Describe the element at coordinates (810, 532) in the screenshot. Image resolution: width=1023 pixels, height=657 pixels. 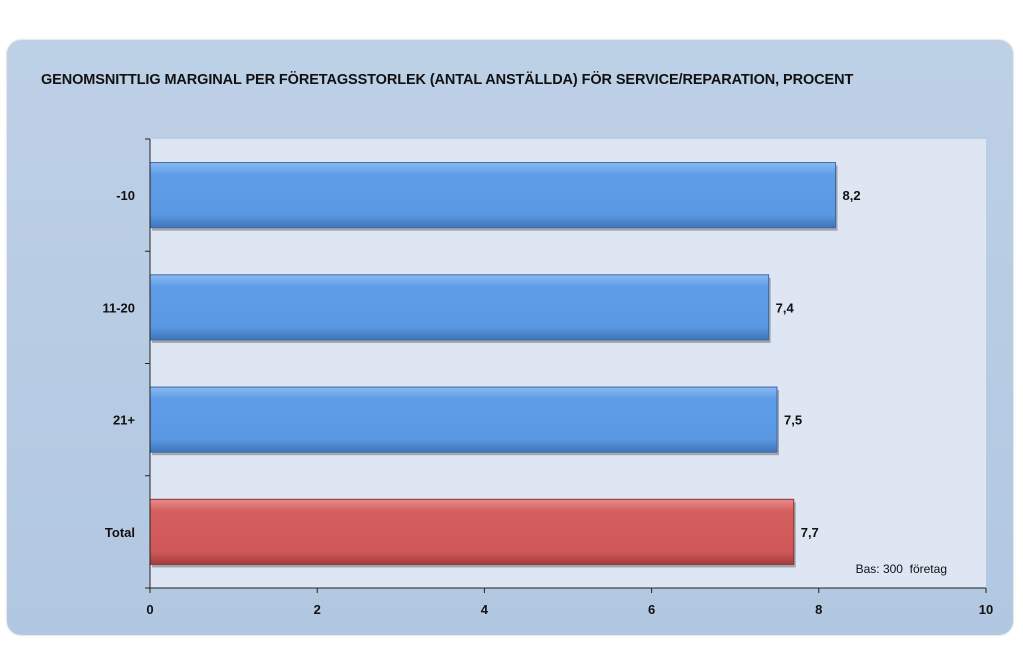
I see `value-label: 7,7` at that location.